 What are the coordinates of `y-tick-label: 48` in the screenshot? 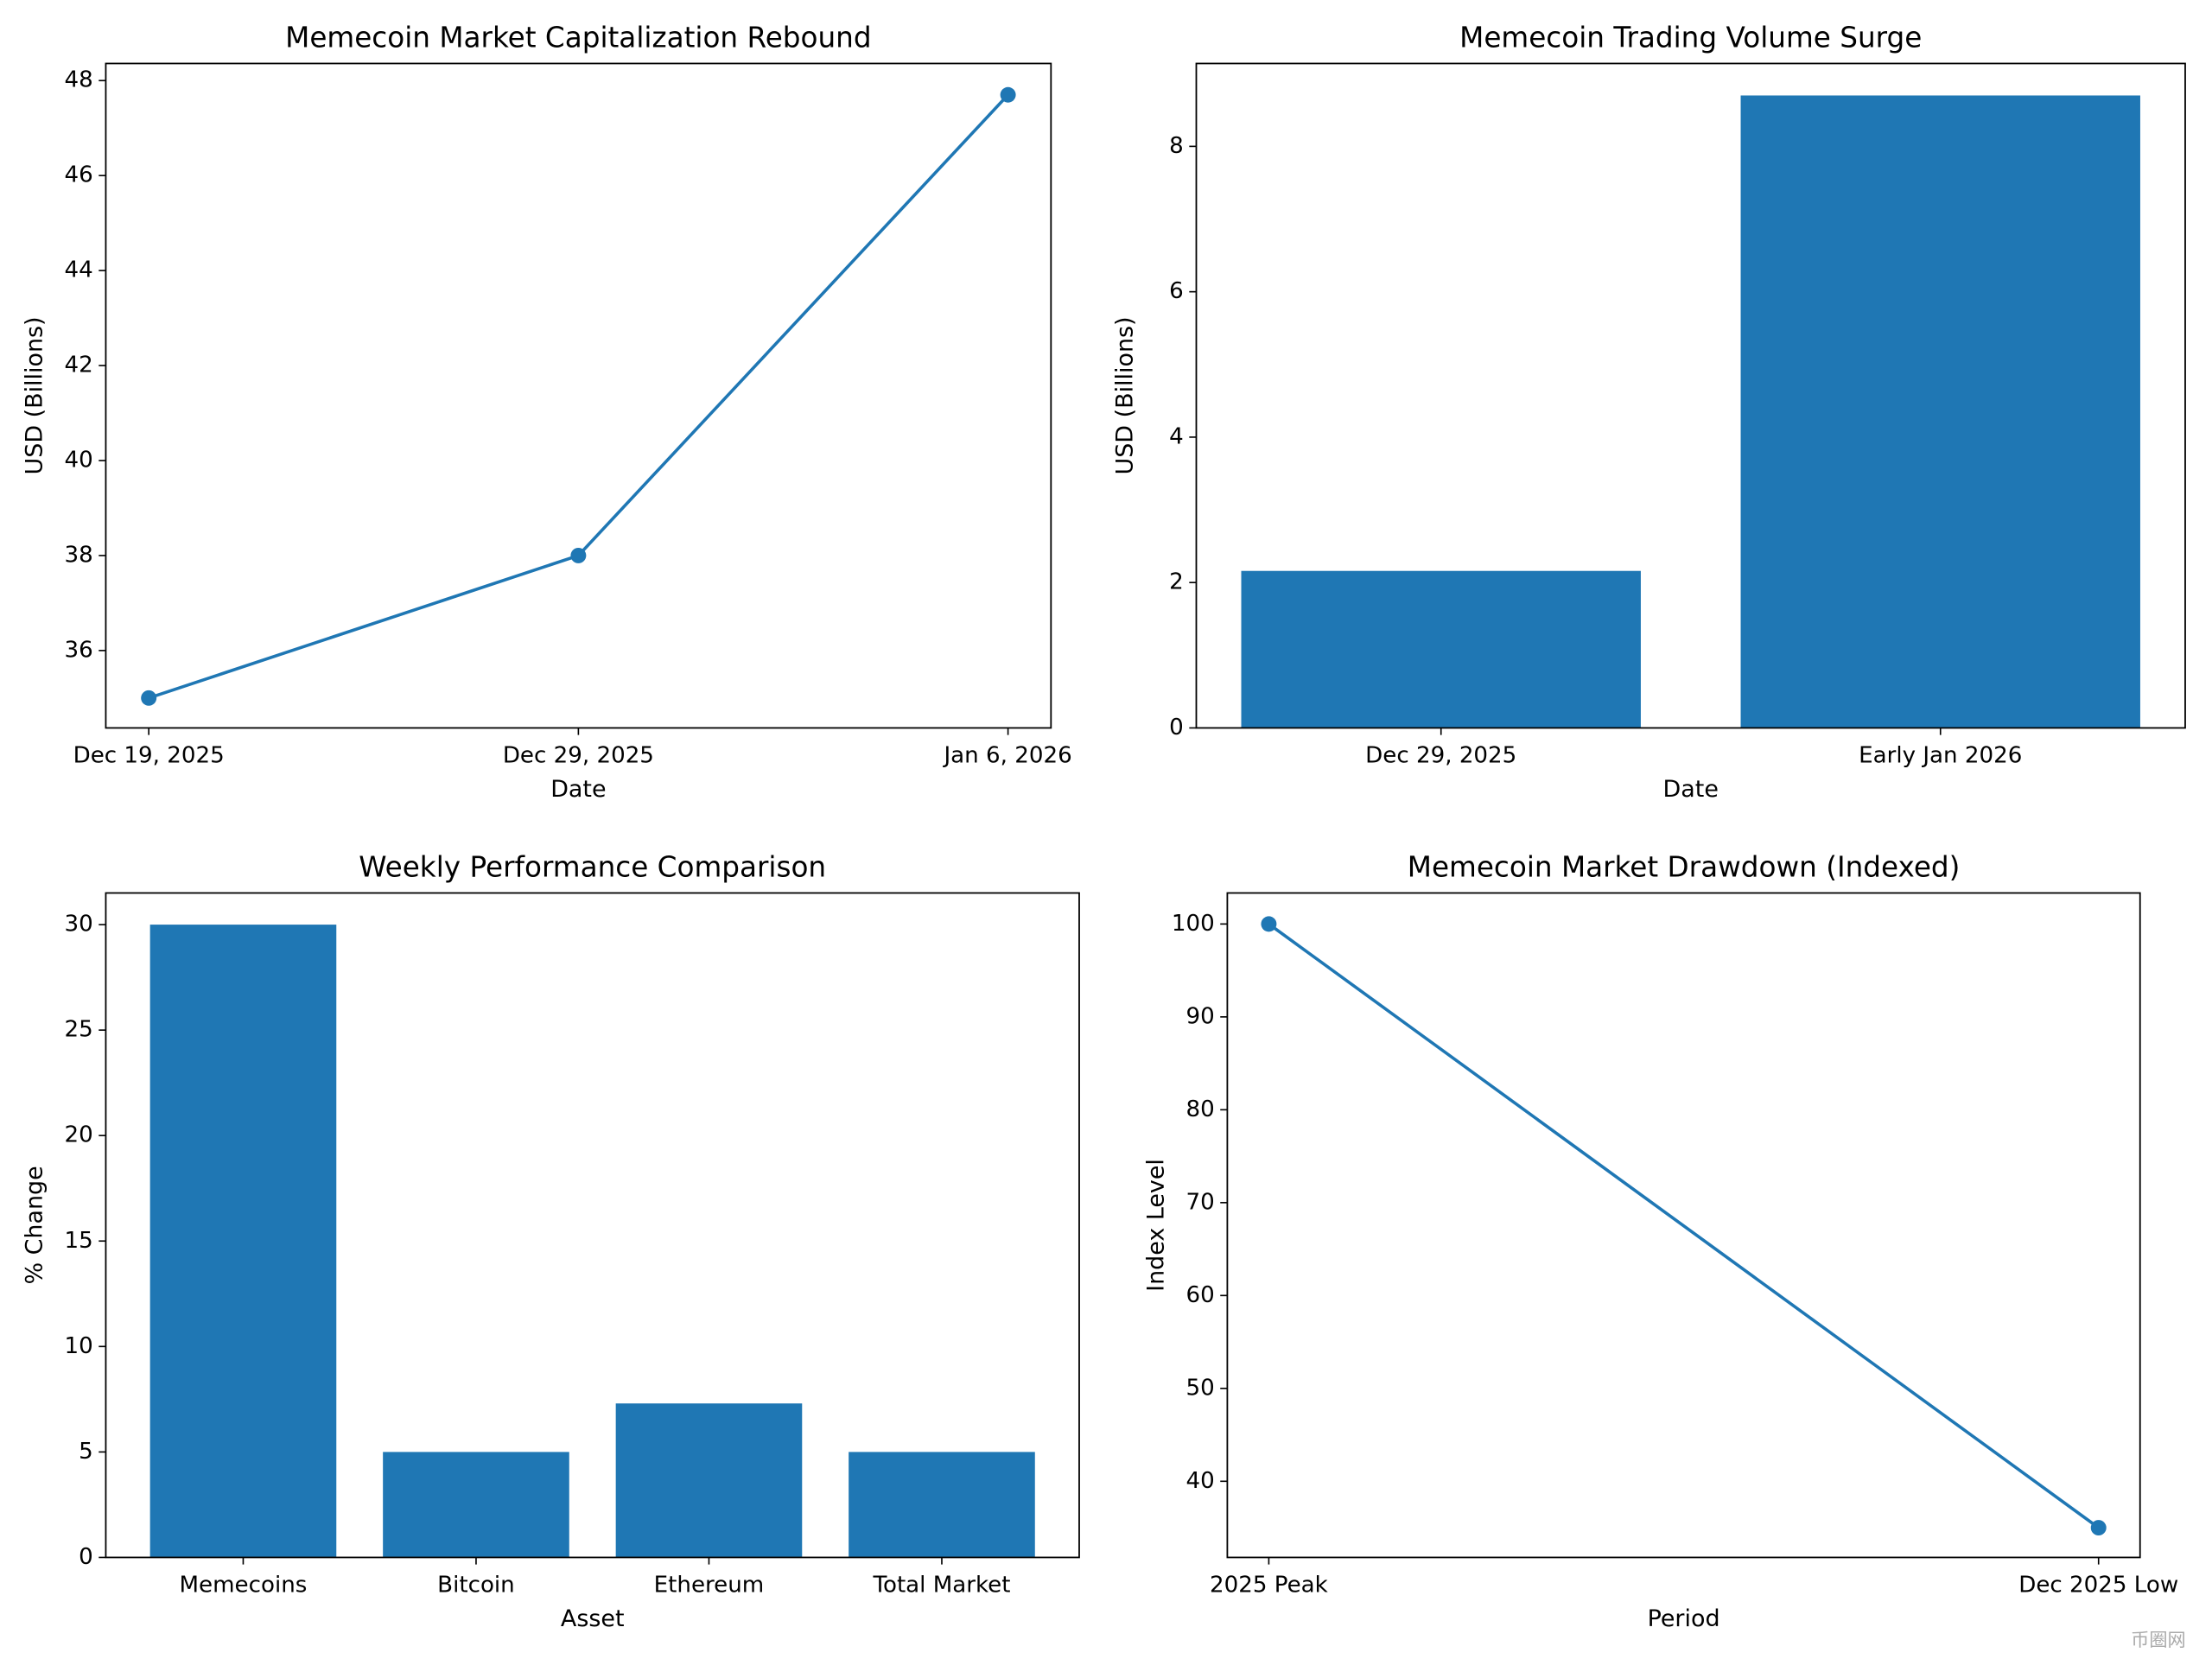 It's located at (79, 80).